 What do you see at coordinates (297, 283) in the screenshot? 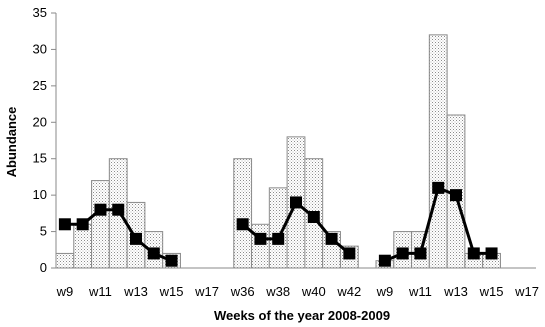
I see `x-axis: w9 w11 w13 w15 w17 w36 w38 w40 w42 w9 w11 w13 w15 w17` at bounding box center [297, 283].